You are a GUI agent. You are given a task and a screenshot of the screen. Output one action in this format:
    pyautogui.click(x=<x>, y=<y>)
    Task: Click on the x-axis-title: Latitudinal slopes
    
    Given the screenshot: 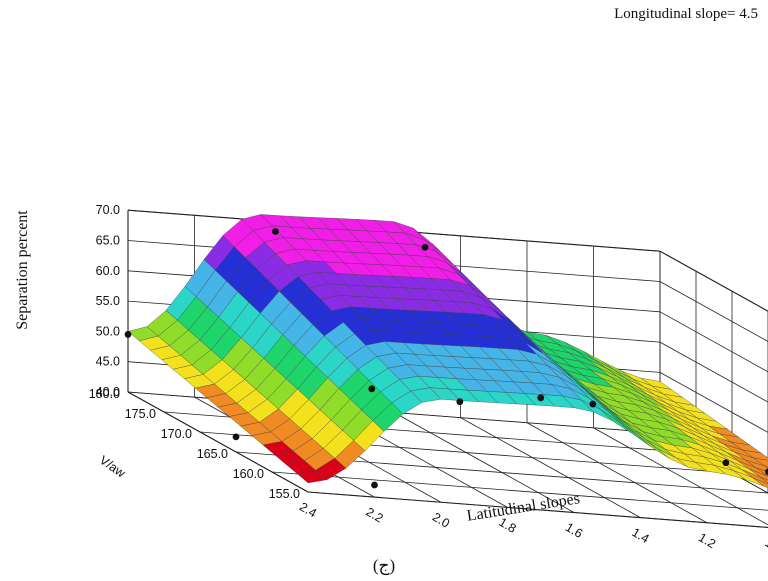 What is the action you would take?
    pyautogui.click(x=523, y=507)
    